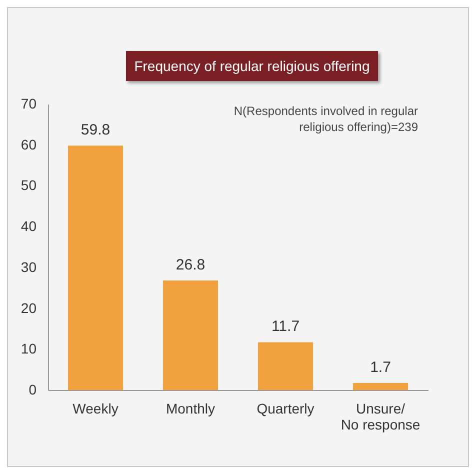 The width and height of the screenshot is (476, 473). I want to click on x-tick-label: Unsure/ No response, so click(380, 416).